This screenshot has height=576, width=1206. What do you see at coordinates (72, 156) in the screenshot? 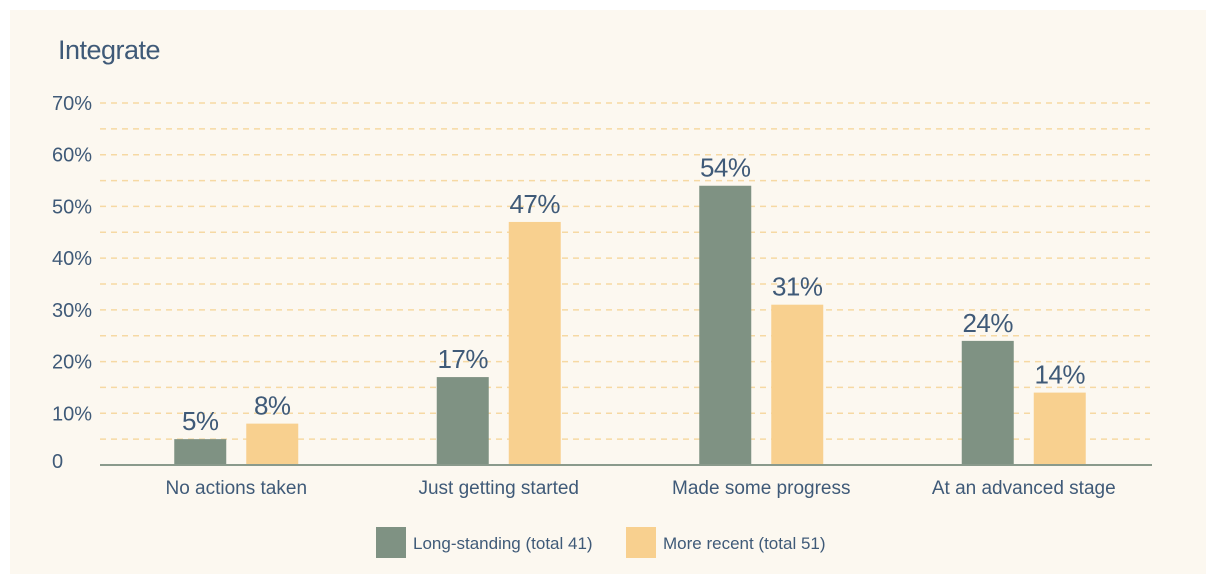
I see `y-tick-label: 60%` at bounding box center [72, 156].